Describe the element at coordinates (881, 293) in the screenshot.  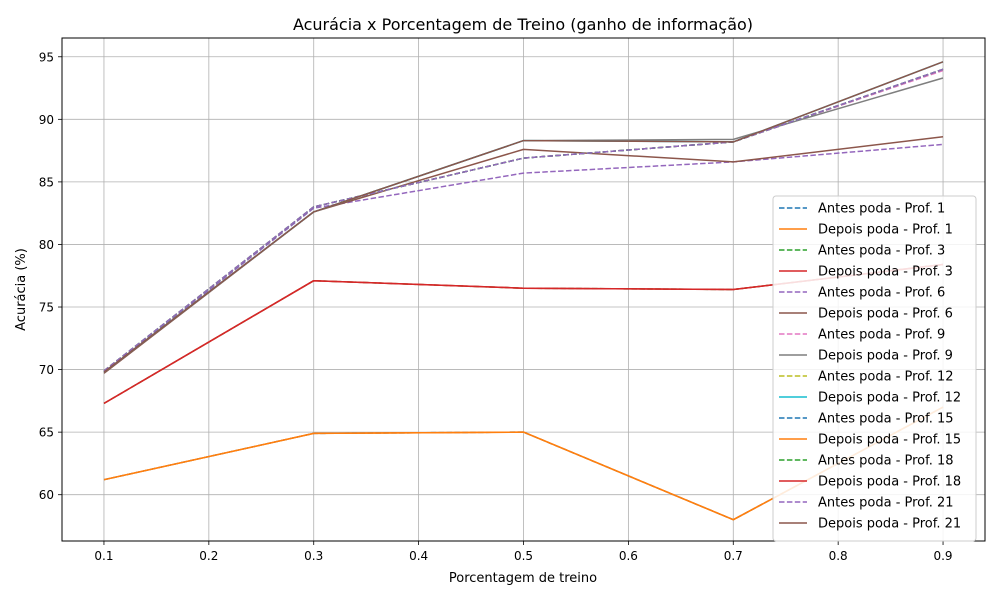
I see `legend-label: Antes poda - Prof. 6` at that location.